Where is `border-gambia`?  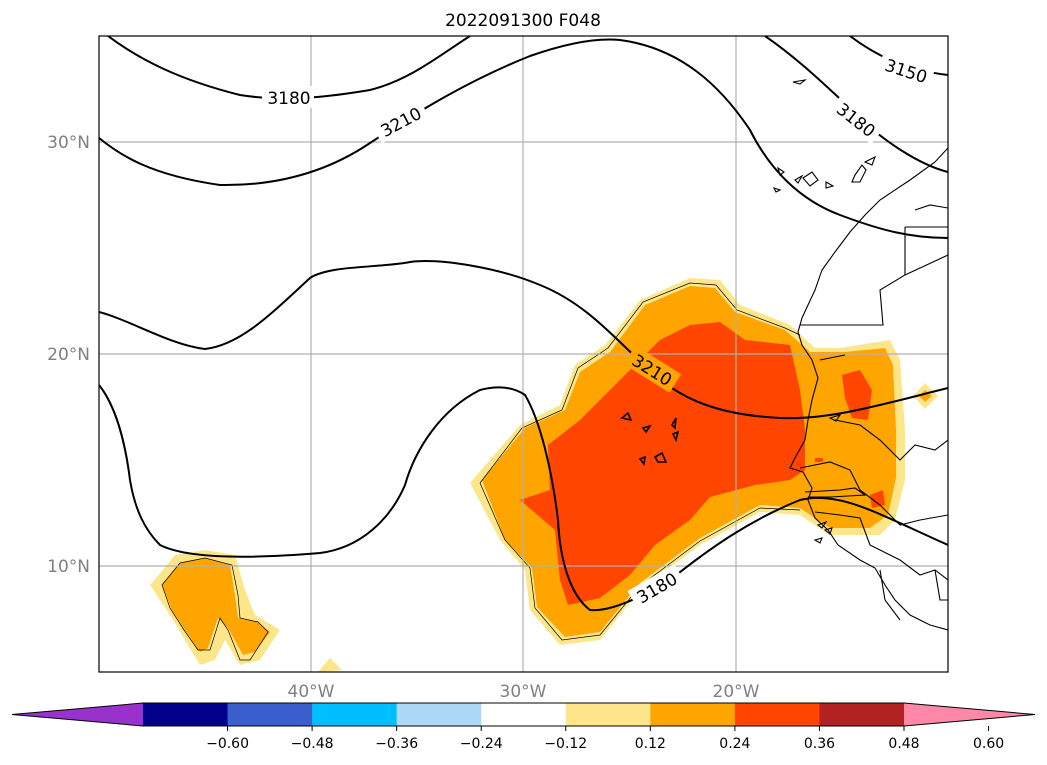 border-gambia is located at coordinates (835, 492).